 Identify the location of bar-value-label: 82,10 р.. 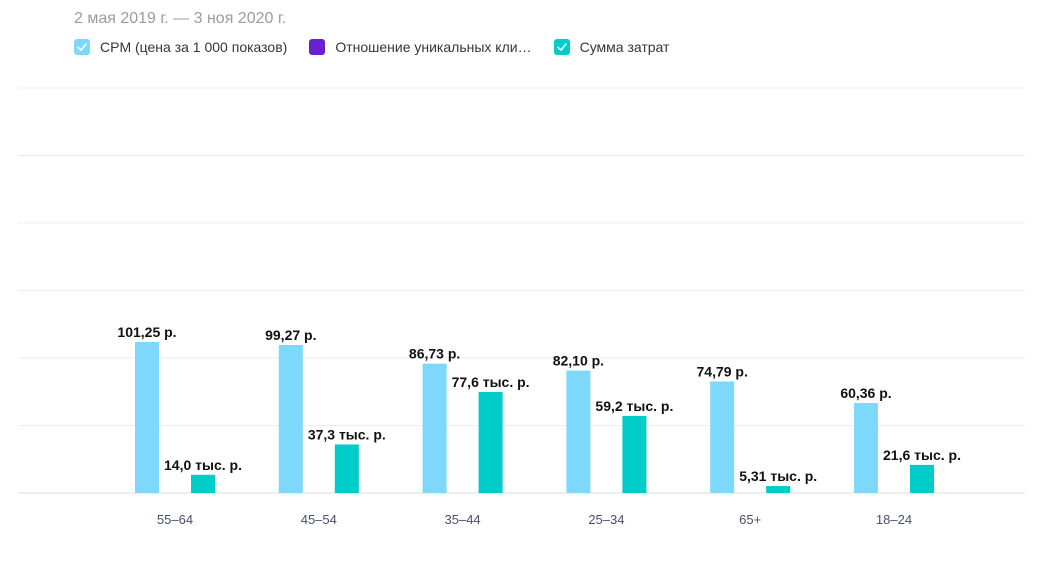
(578, 361).